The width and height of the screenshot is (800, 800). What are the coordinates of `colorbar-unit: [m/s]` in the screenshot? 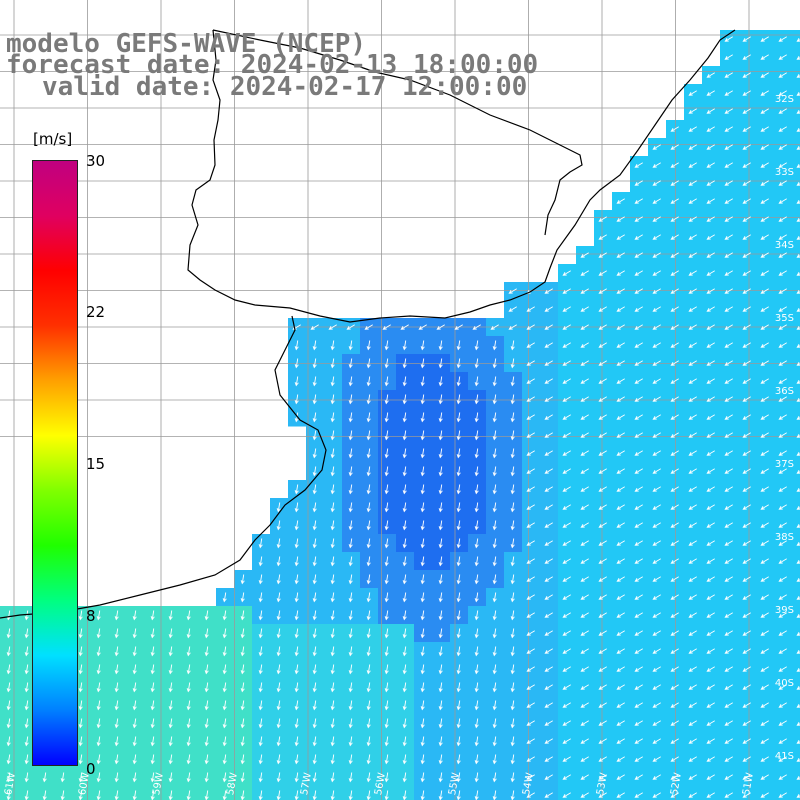 It's located at (53, 139).